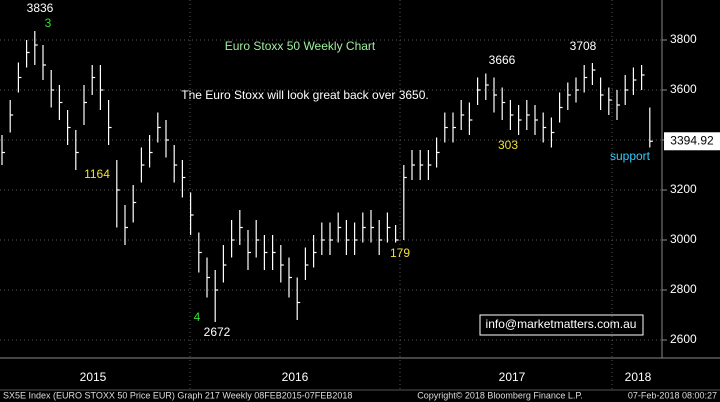 The width and height of the screenshot is (720, 402). Describe the element at coordinates (197, 317) in the screenshot. I see `annotation: 4` at that location.